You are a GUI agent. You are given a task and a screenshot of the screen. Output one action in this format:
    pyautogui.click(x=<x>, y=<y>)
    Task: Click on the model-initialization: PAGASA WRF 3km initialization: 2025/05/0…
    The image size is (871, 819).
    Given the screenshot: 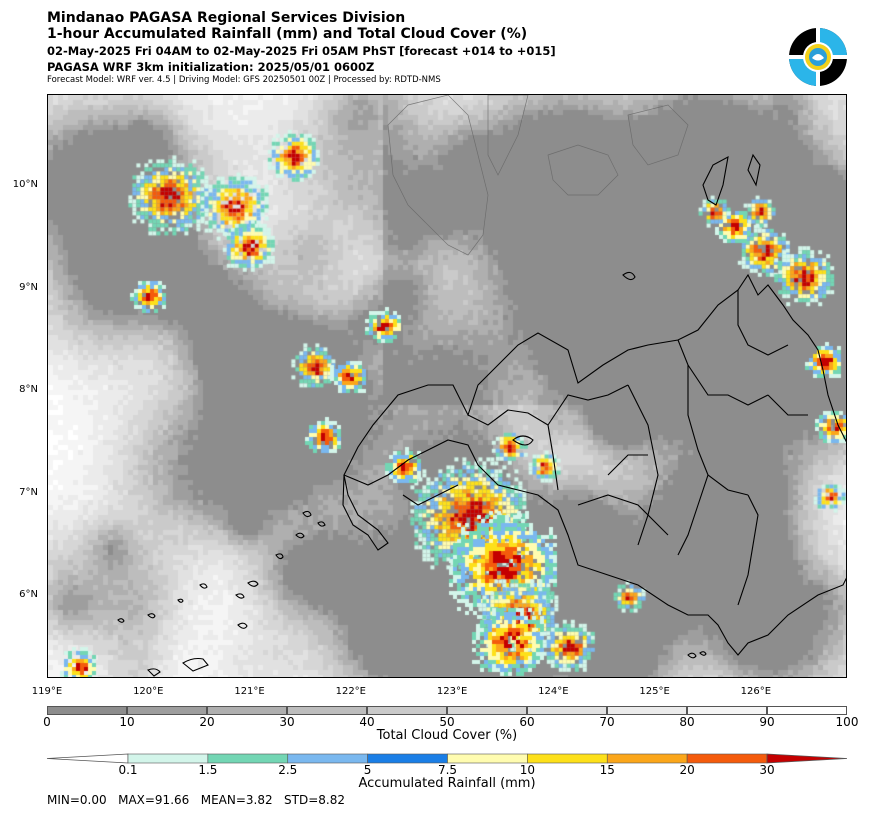 What is the action you would take?
    pyautogui.click(x=211, y=67)
    